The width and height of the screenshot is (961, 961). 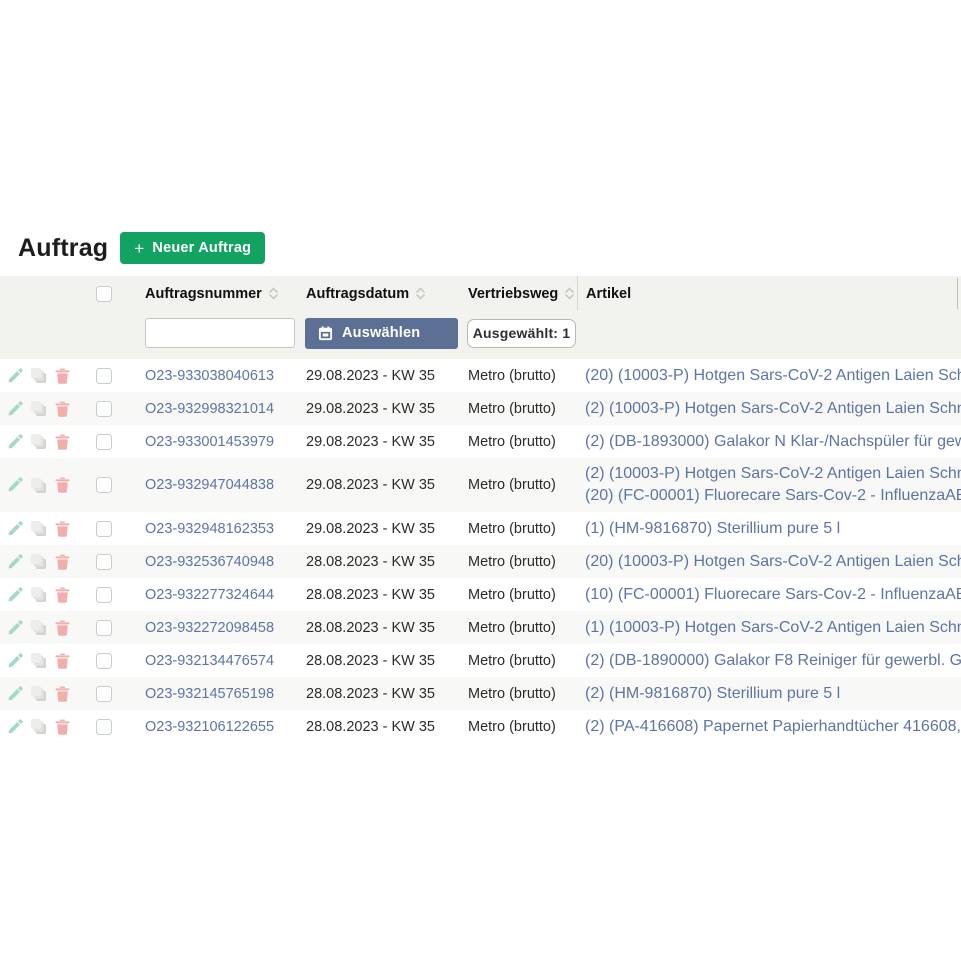 I want to click on order-number-link: O23-932998321014, so click(x=210, y=408).